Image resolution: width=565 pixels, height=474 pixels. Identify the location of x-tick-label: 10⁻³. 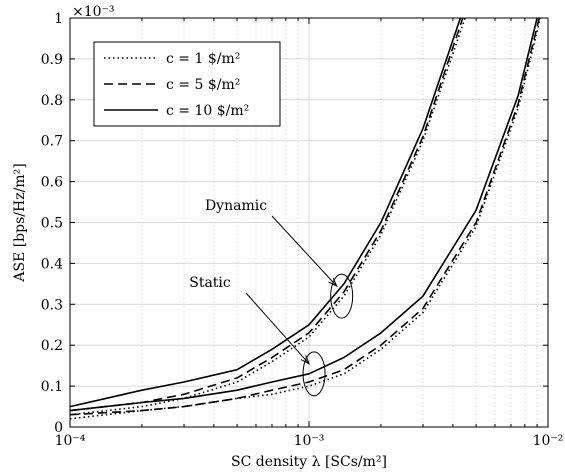
(309, 441).